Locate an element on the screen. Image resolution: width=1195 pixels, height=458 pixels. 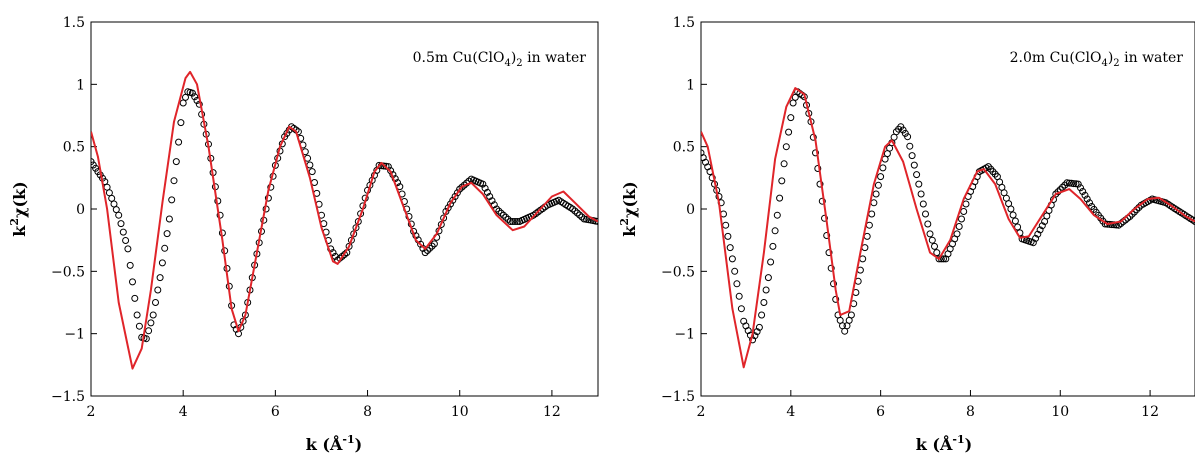
x-tick-label: 10 is located at coordinates (1060, 412).